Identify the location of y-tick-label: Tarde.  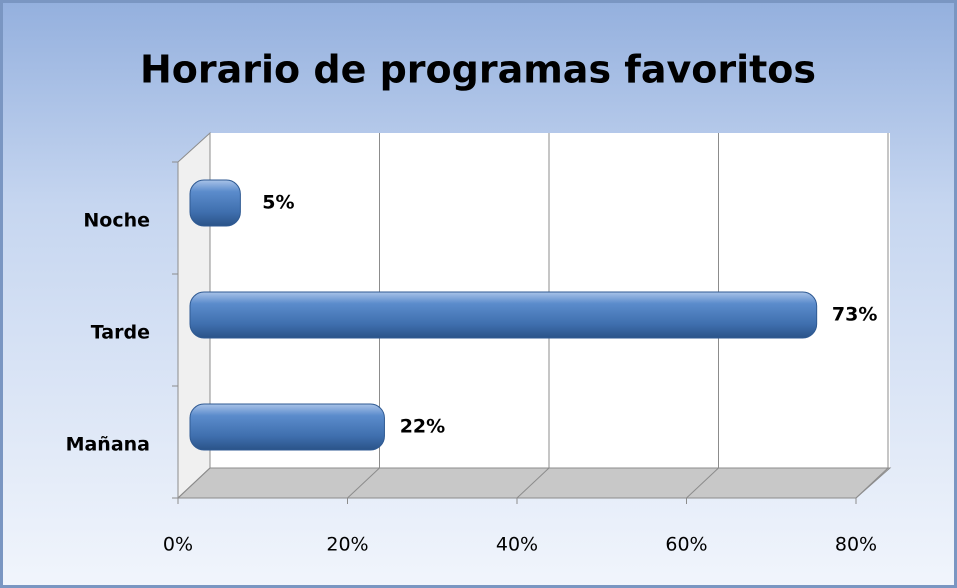
(120, 333).